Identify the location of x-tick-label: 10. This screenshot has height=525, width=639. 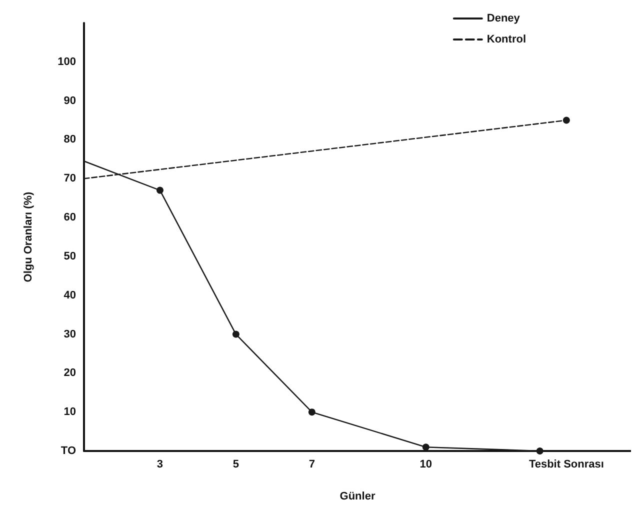
(426, 464).